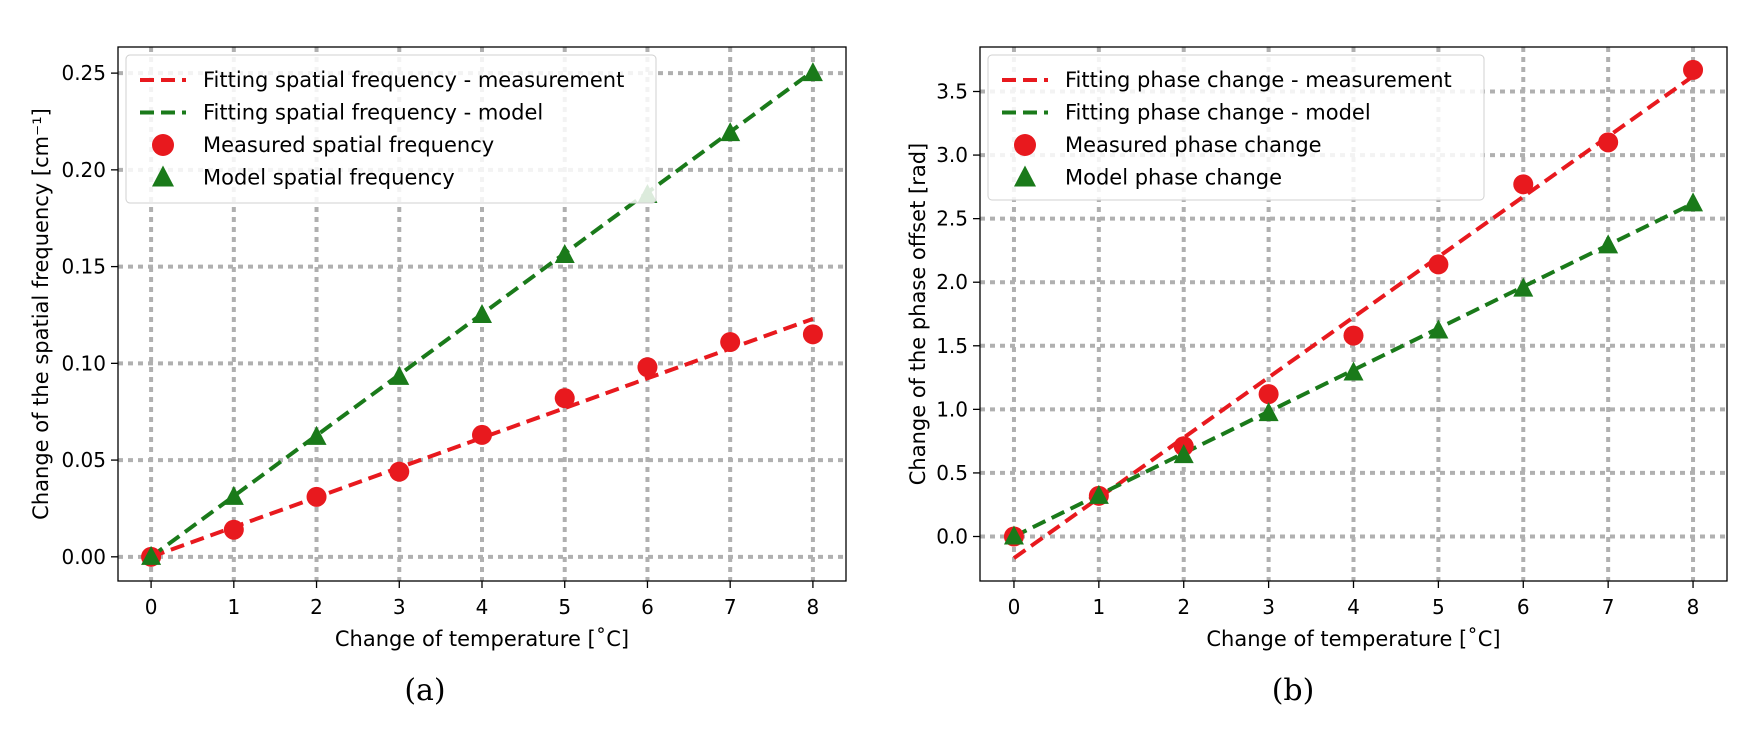 This screenshot has height=735, width=1762. What do you see at coordinates (83, 460) in the screenshot?
I see `y-tick-label: 0.05` at bounding box center [83, 460].